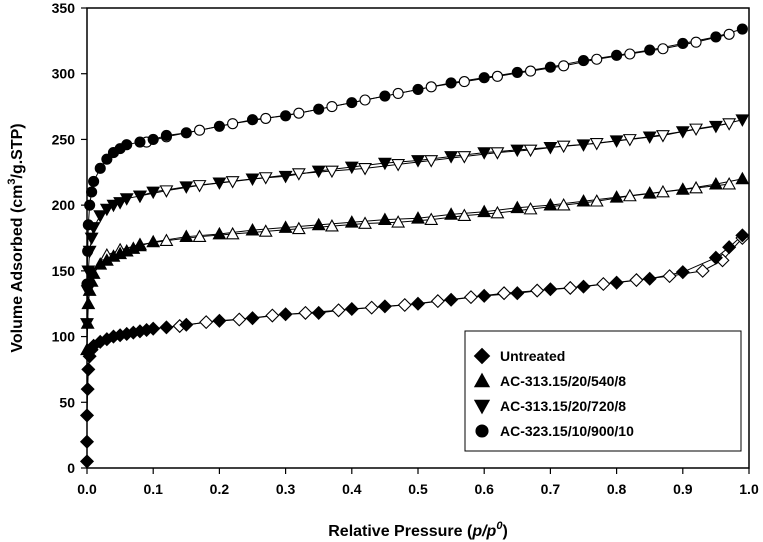 The image size is (763, 542). What do you see at coordinates (482, 407) in the screenshot?
I see `legend-marker` at bounding box center [482, 407].